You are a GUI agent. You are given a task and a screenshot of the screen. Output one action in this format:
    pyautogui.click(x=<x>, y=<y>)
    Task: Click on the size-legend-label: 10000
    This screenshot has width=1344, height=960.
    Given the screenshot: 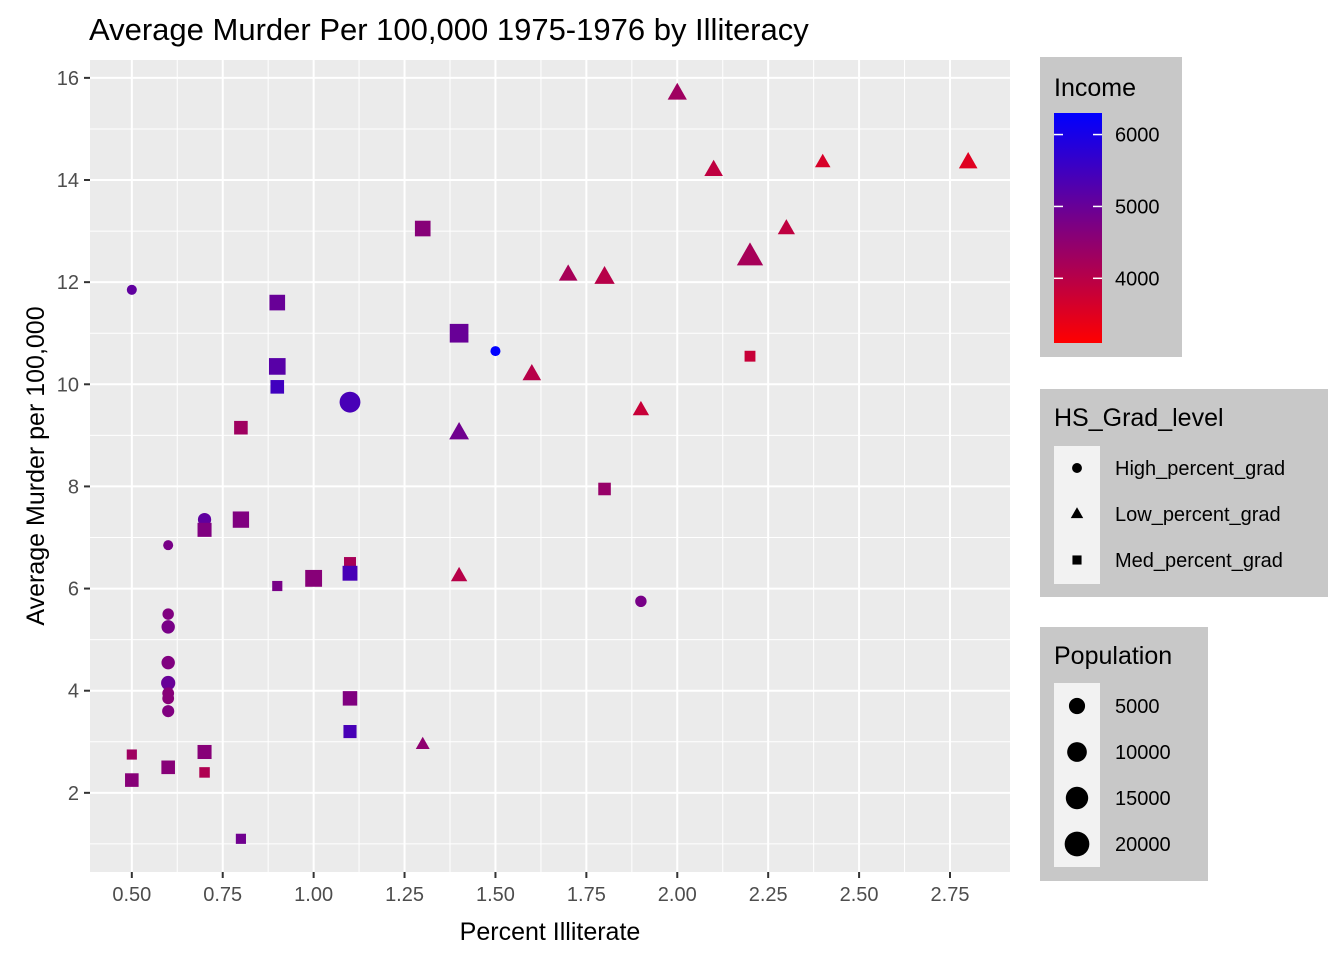 What is the action you would take?
    pyautogui.click(x=1143, y=753)
    